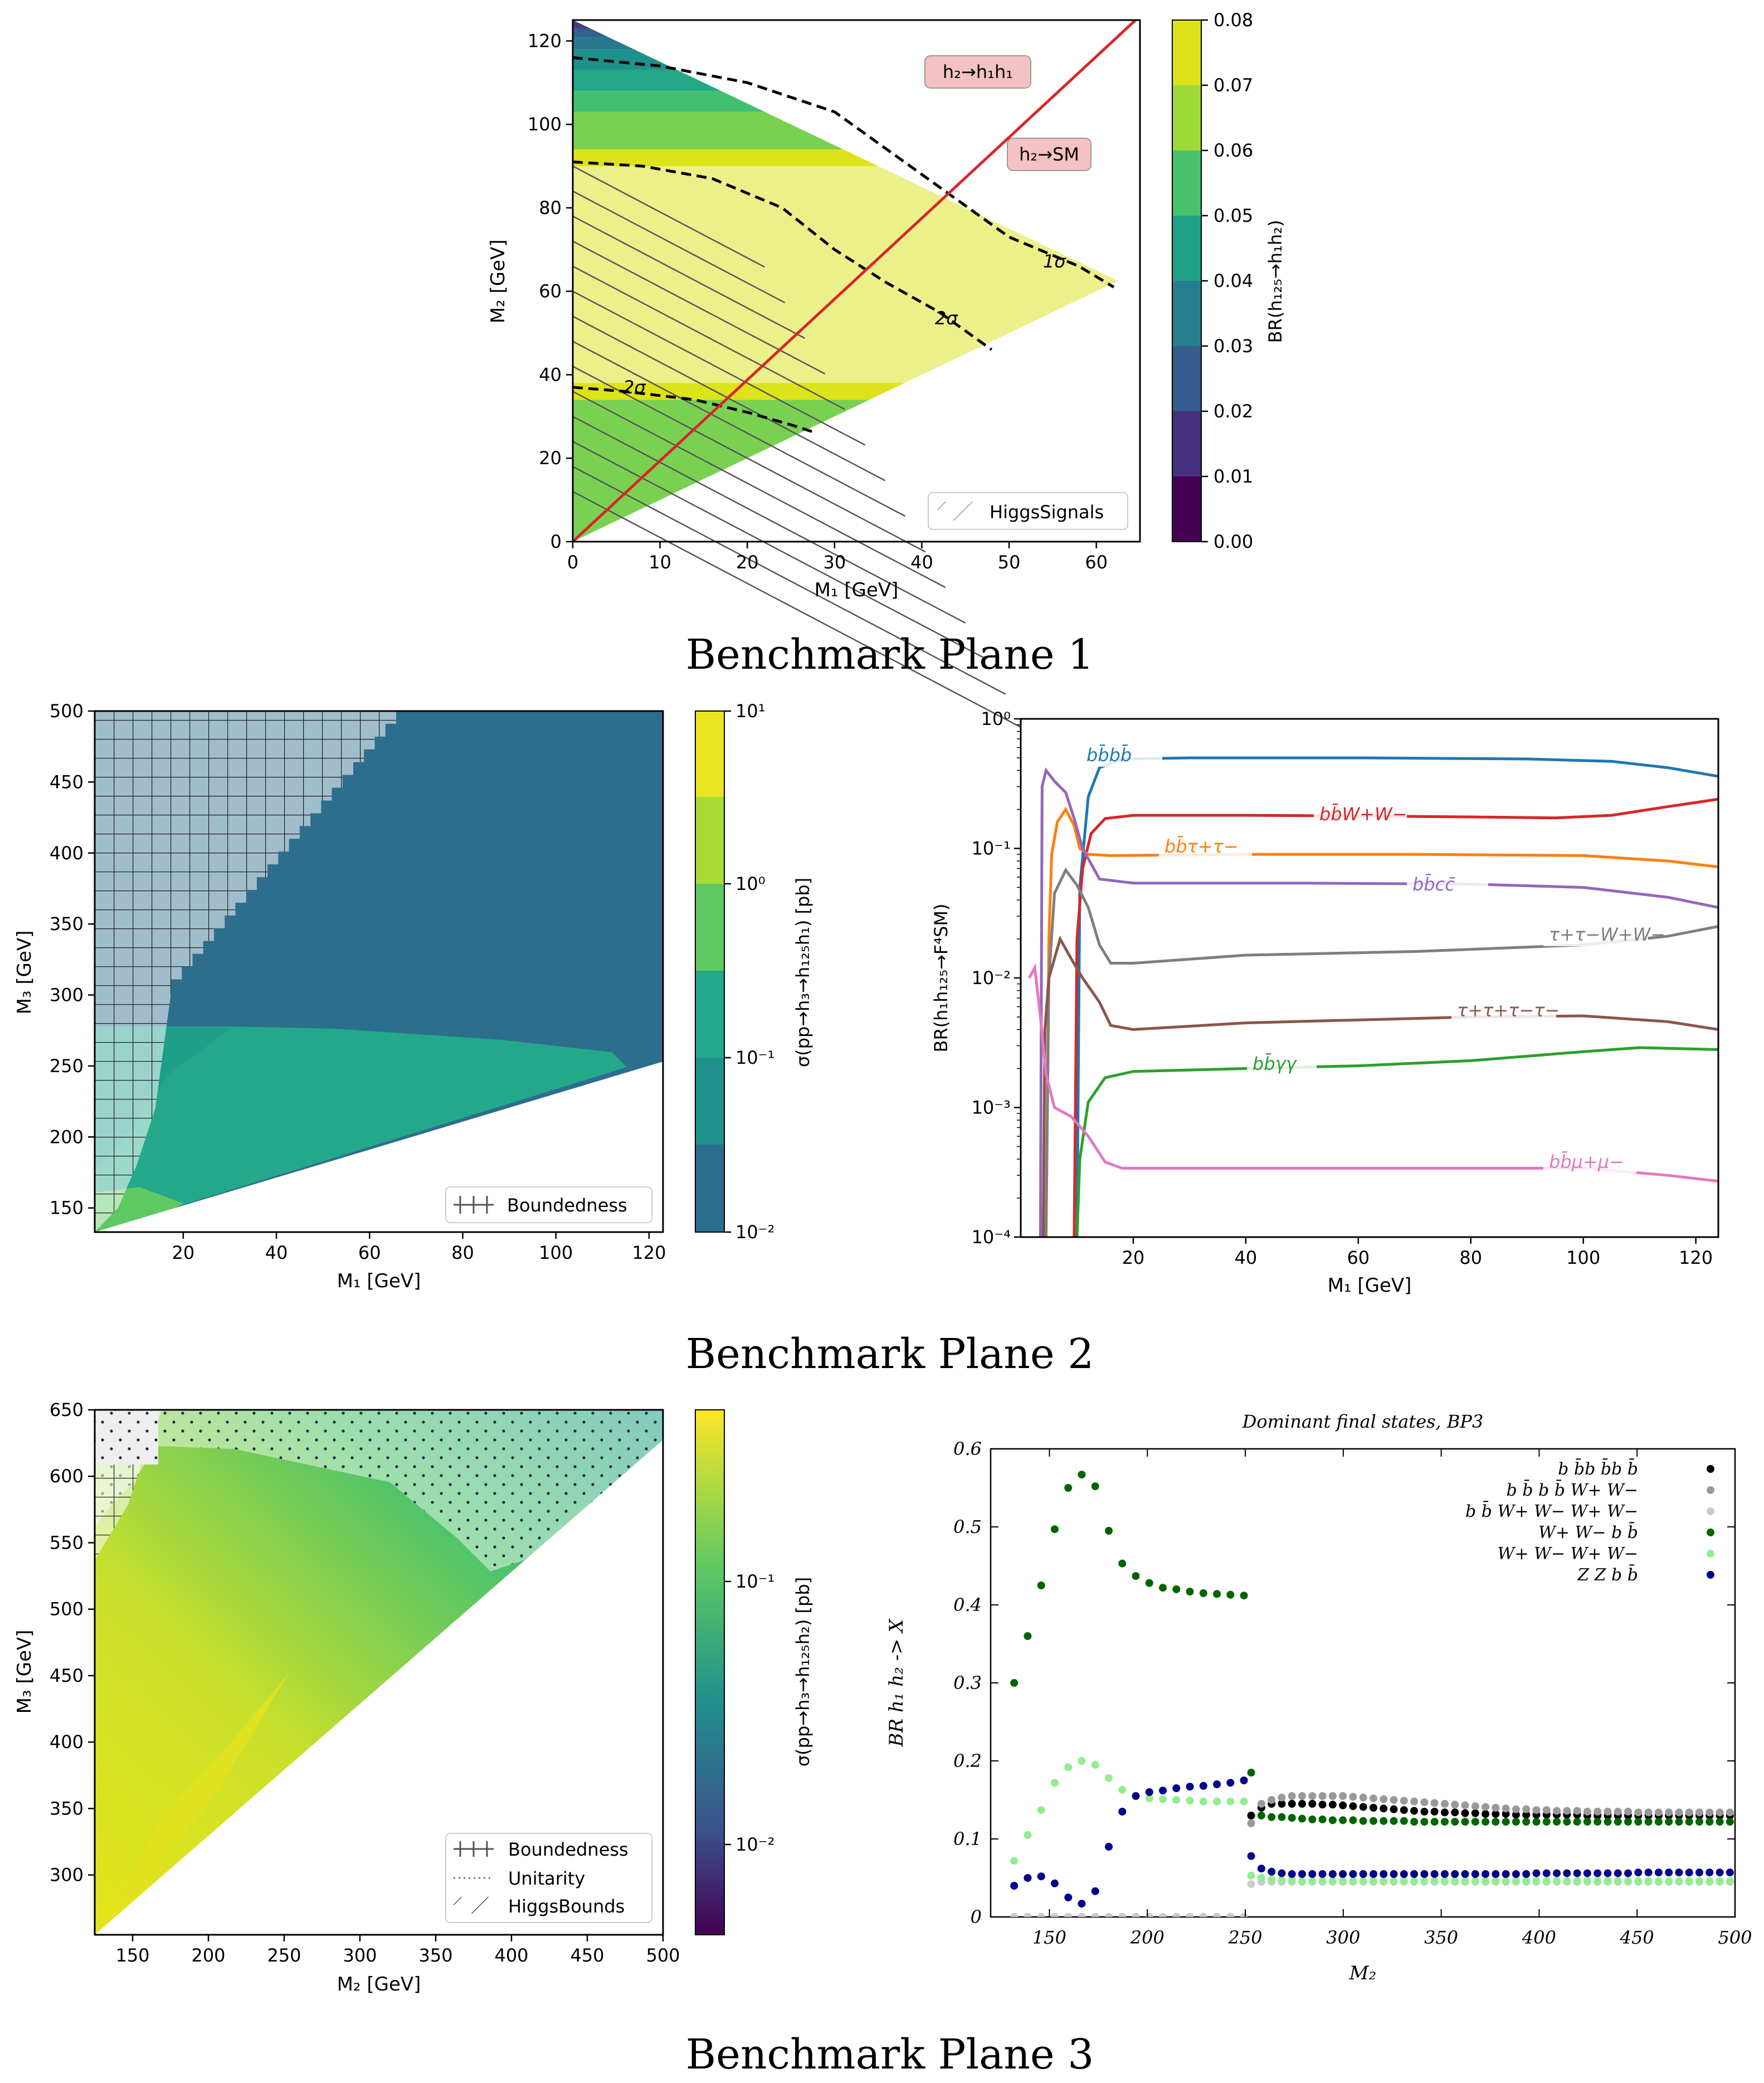  What do you see at coordinates (921, 562) in the screenshot?
I see `bp1-xtick-label: 40` at bounding box center [921, 562].